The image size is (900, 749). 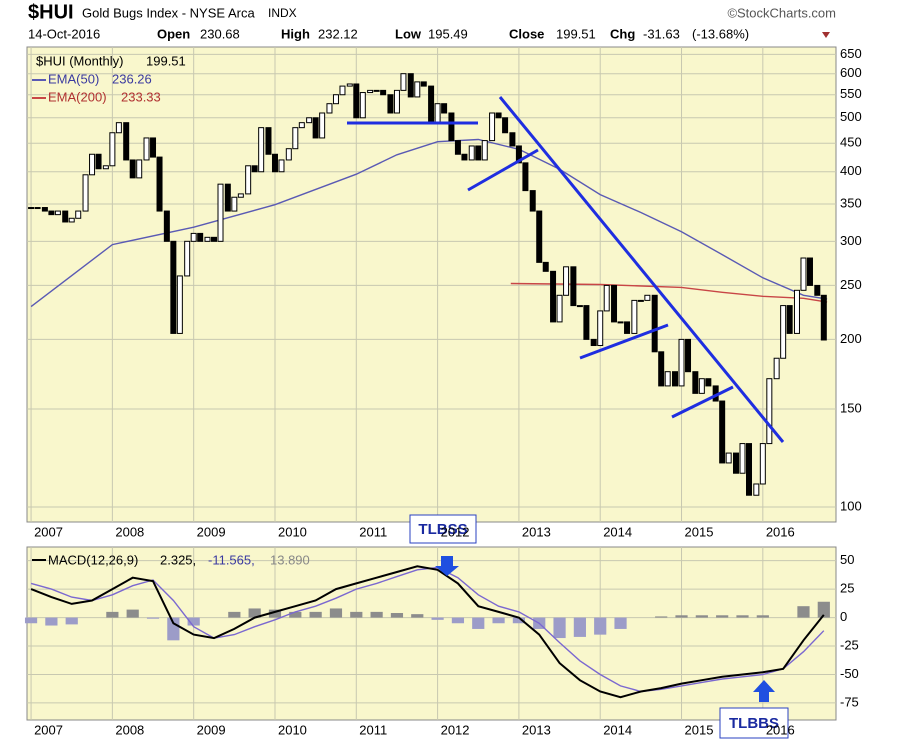 I want to click on y-tick-label: 250, so click(x=851, y=284).